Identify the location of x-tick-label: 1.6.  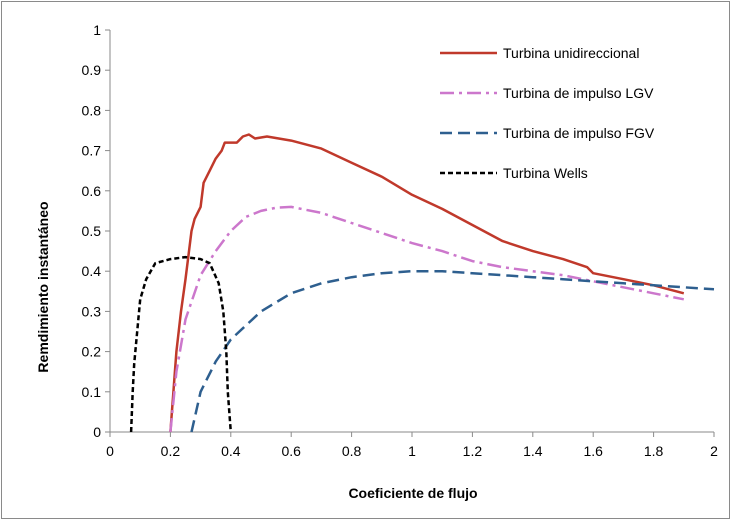
(593, 451).